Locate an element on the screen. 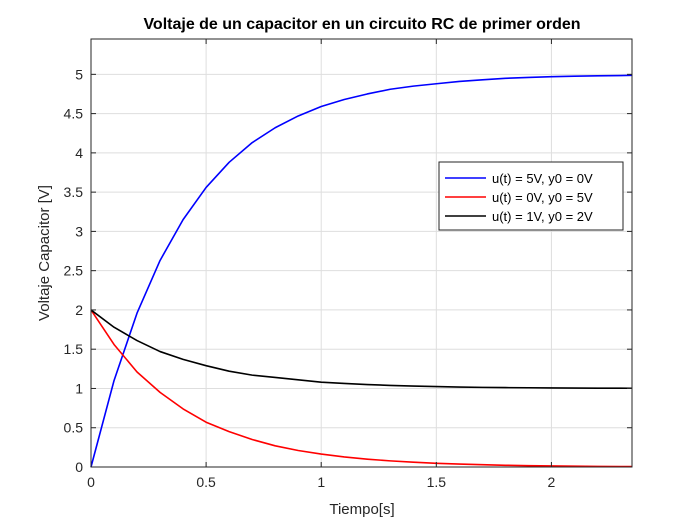 Image resolution: width=700 pixels, height=525 pixels. x-tick-label: 0 is located at coordinates (91, 482).